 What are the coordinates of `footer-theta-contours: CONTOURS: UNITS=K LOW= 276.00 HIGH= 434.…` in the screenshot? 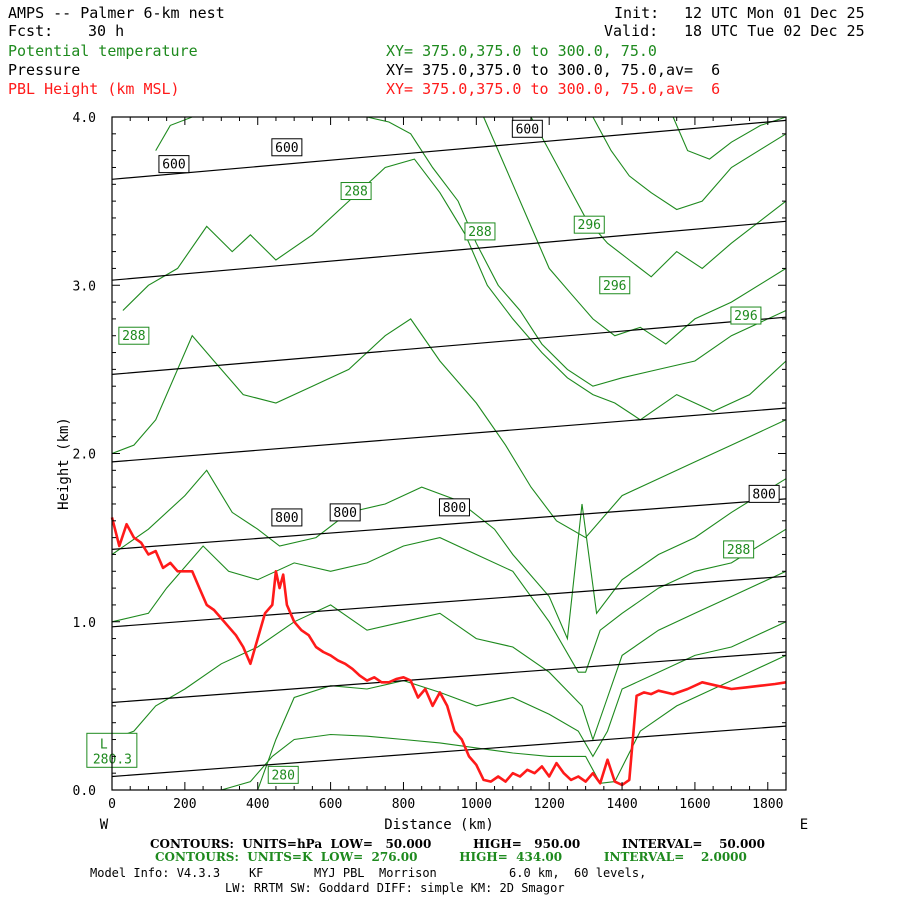 It's located at (451, 857).